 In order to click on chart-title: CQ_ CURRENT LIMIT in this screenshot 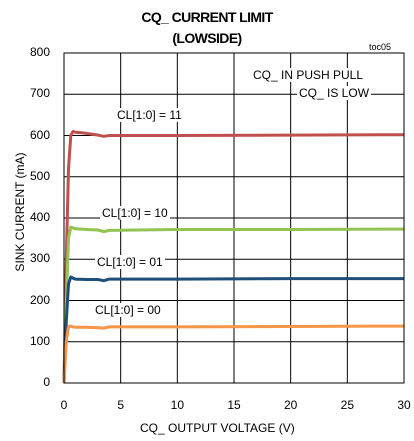, I will do `click(207, 17)`.